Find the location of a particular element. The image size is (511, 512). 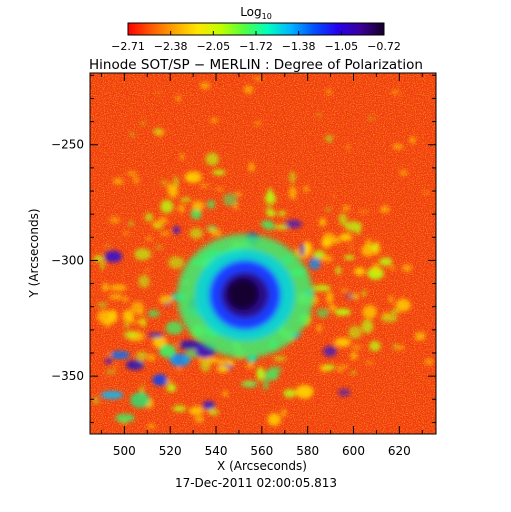

x-tick-label: 580 is located at coordinates (307, 451).